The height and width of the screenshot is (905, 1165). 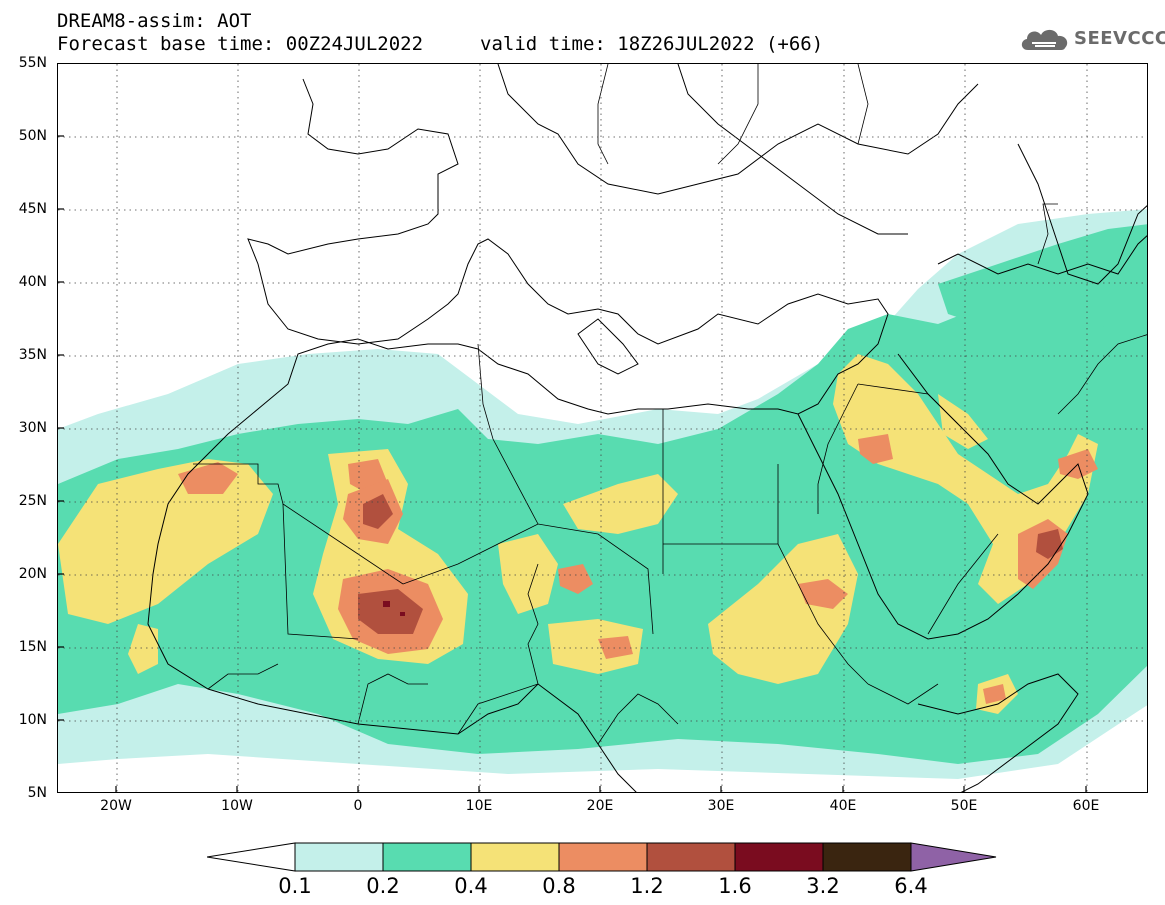 What do you see at coordinates (32, 428) in the screenshot?
I see `lat-label-30n: 30N` at bounding box center [32, 428].